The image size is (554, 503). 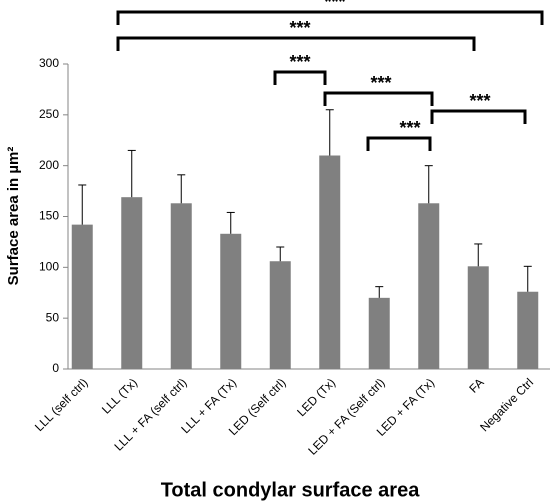 What do you see at coordinates (316, 397) in the screenshot?
I see `x-tick-label: LED (Tx)` at bounding box center [316, 397].